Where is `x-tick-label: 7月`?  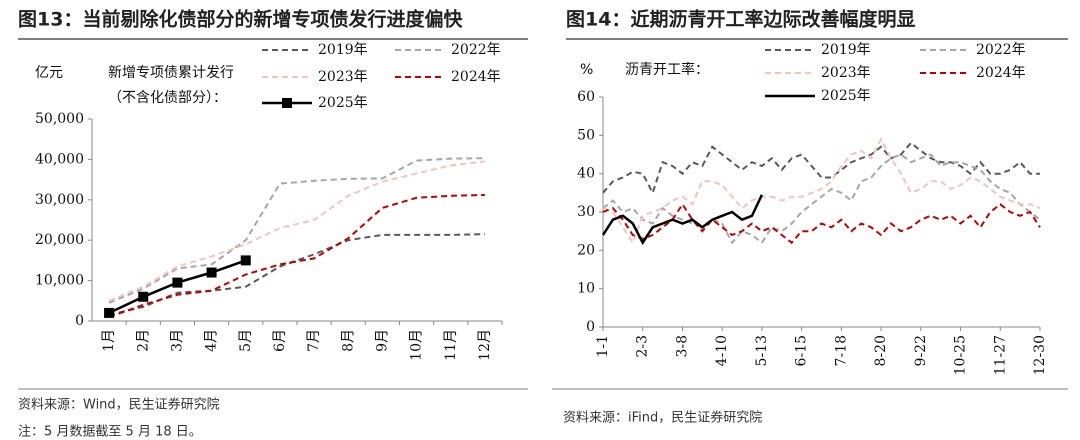
x-tick-label: 7月 is located at coordinates (314, 340).